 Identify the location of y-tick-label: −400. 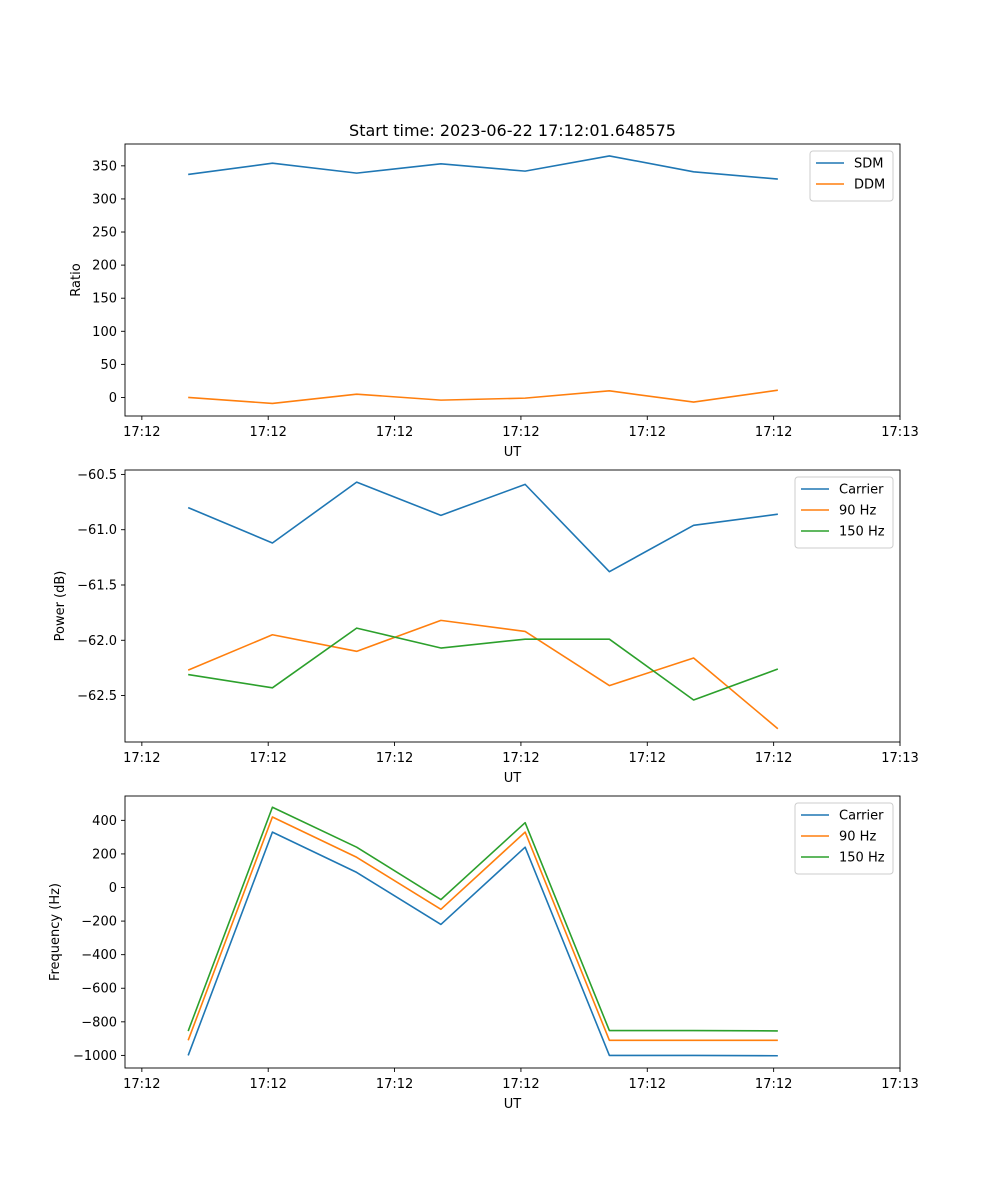
(99, 955).